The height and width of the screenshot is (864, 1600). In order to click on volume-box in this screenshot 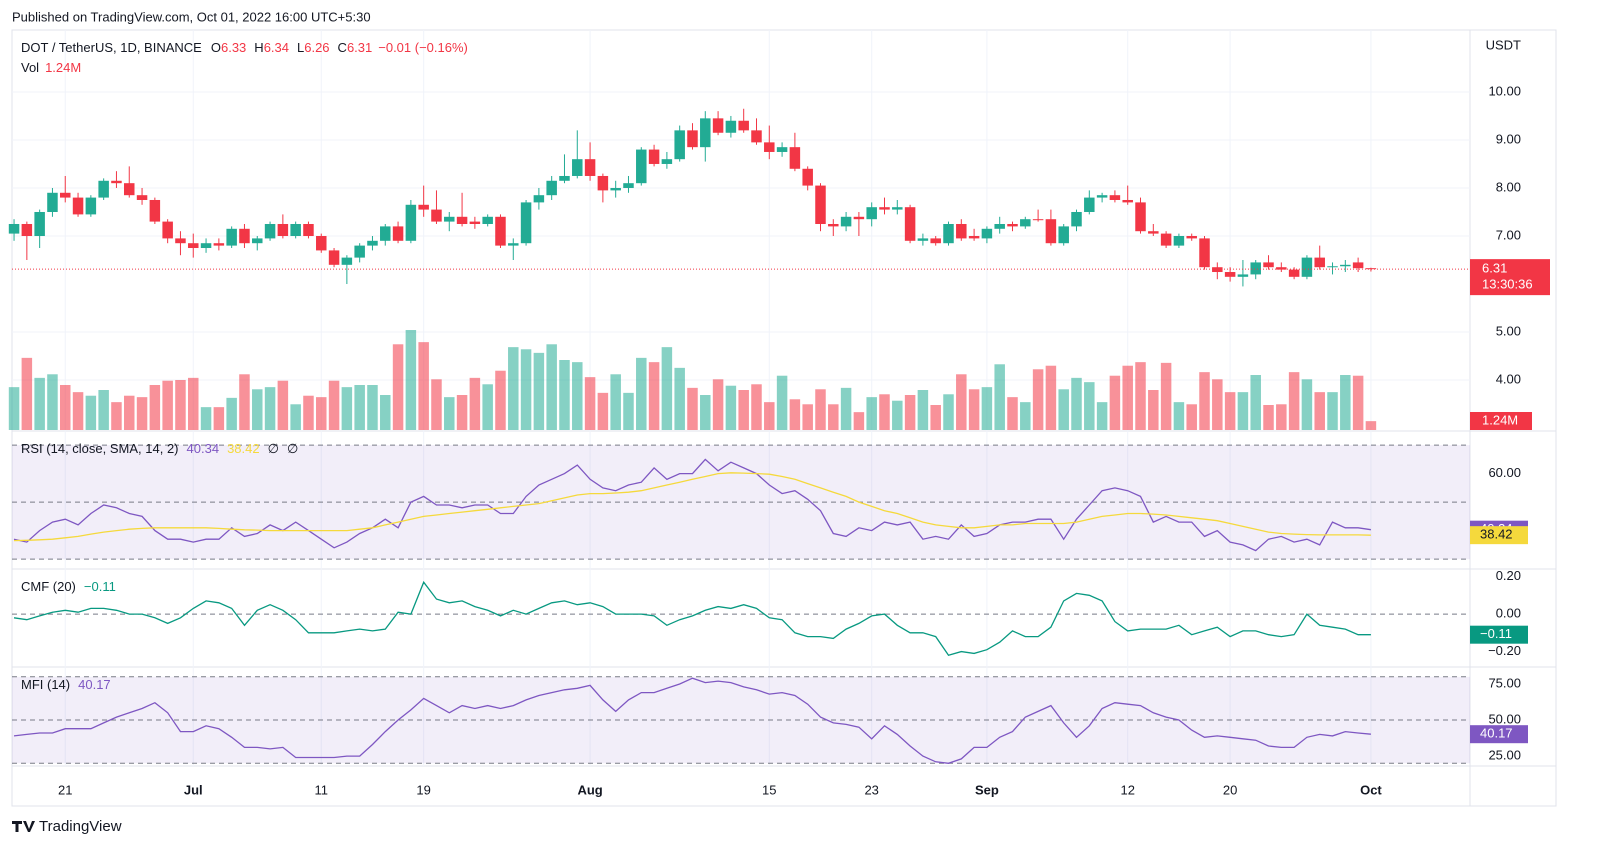, I will do `click(1501, 421)`.